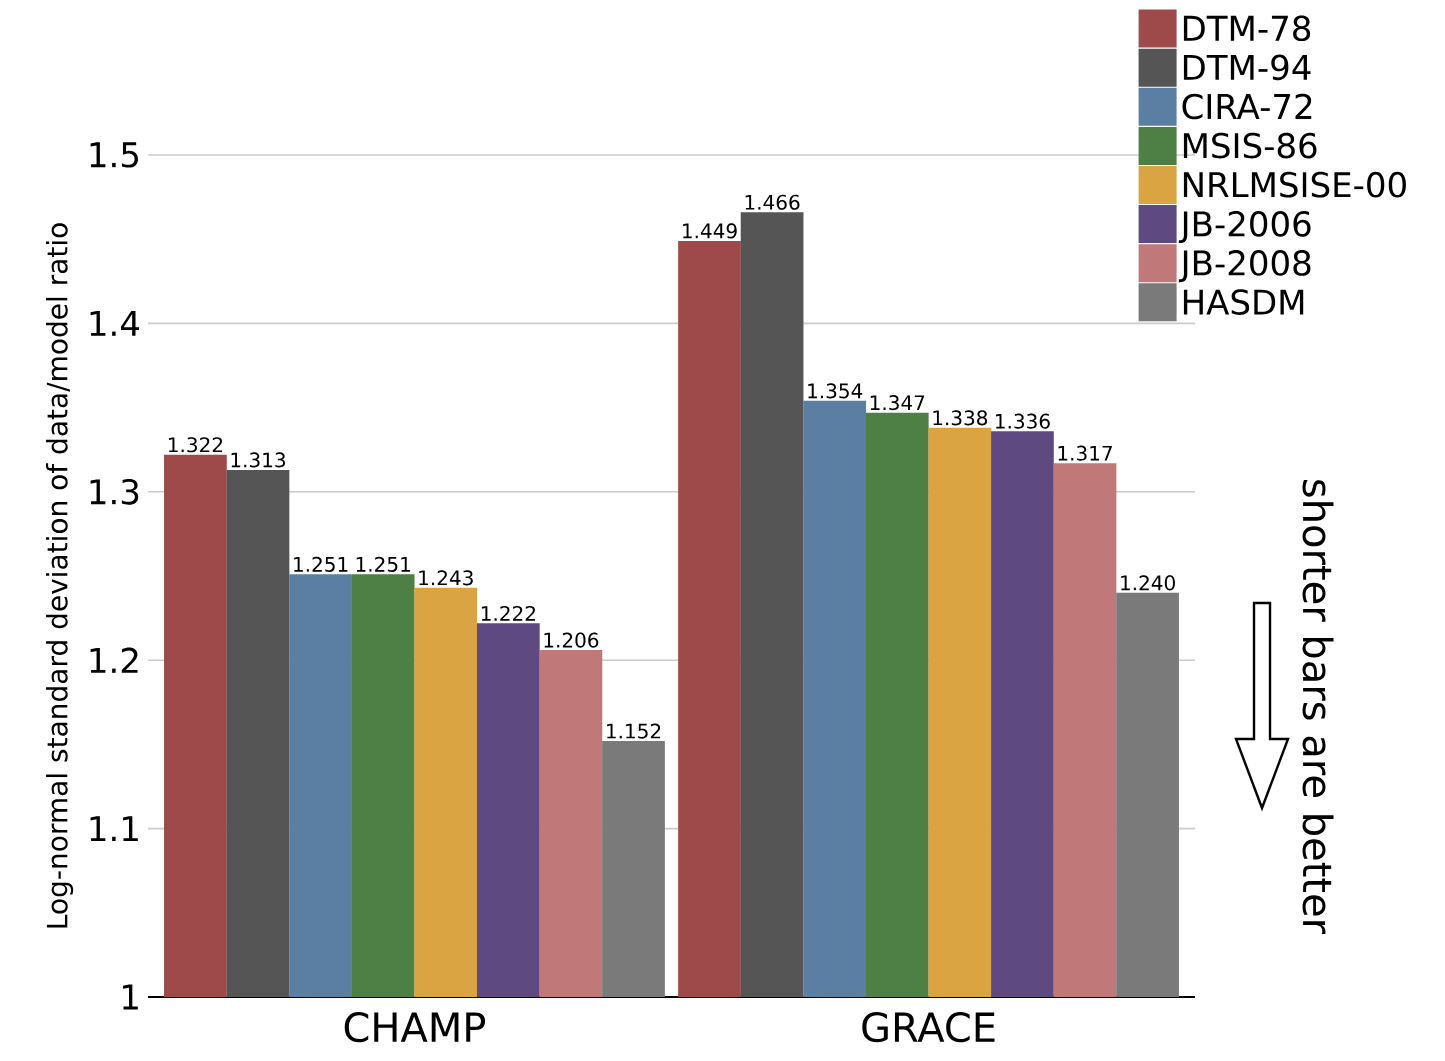 The height and width of the screenshot is (1061, 1445). Describe the element at coordinates (772, 202) in the screenshot. I see `data-label: 1.466` at that location.